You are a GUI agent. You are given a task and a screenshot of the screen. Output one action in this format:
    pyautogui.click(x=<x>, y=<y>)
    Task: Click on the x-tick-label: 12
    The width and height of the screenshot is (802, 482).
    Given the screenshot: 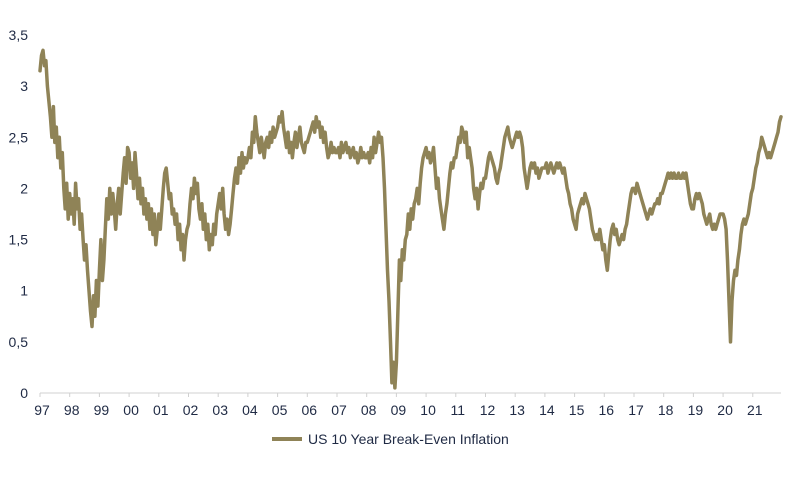 What is the action you would take?
    pyautogui.click(x=488, y=410)
    